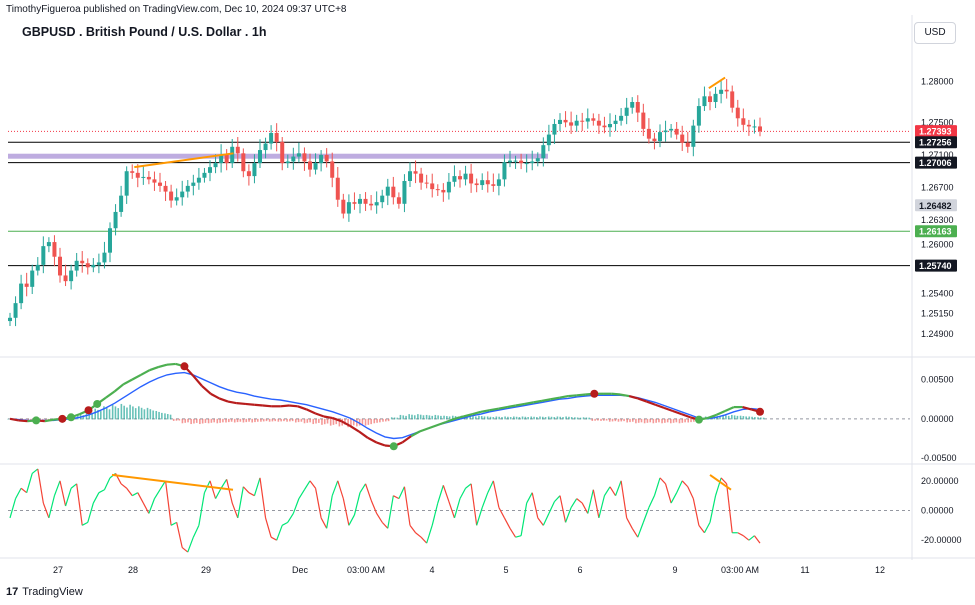 The height and width of the screenshot is (605, 975). What do you see at coordinates (44, 592) in the screenshot?
I see `tradingview-logo: 17 TradingView` at bounding box center [44, 592].